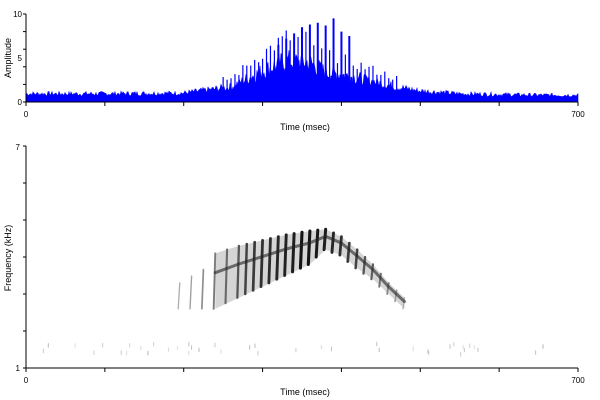 The height and width of the screenshot is (400, 600). Describe the element at coordinates (26, 114) in the screenshot. I see `waveform-x-tick-label: 0` at that location.